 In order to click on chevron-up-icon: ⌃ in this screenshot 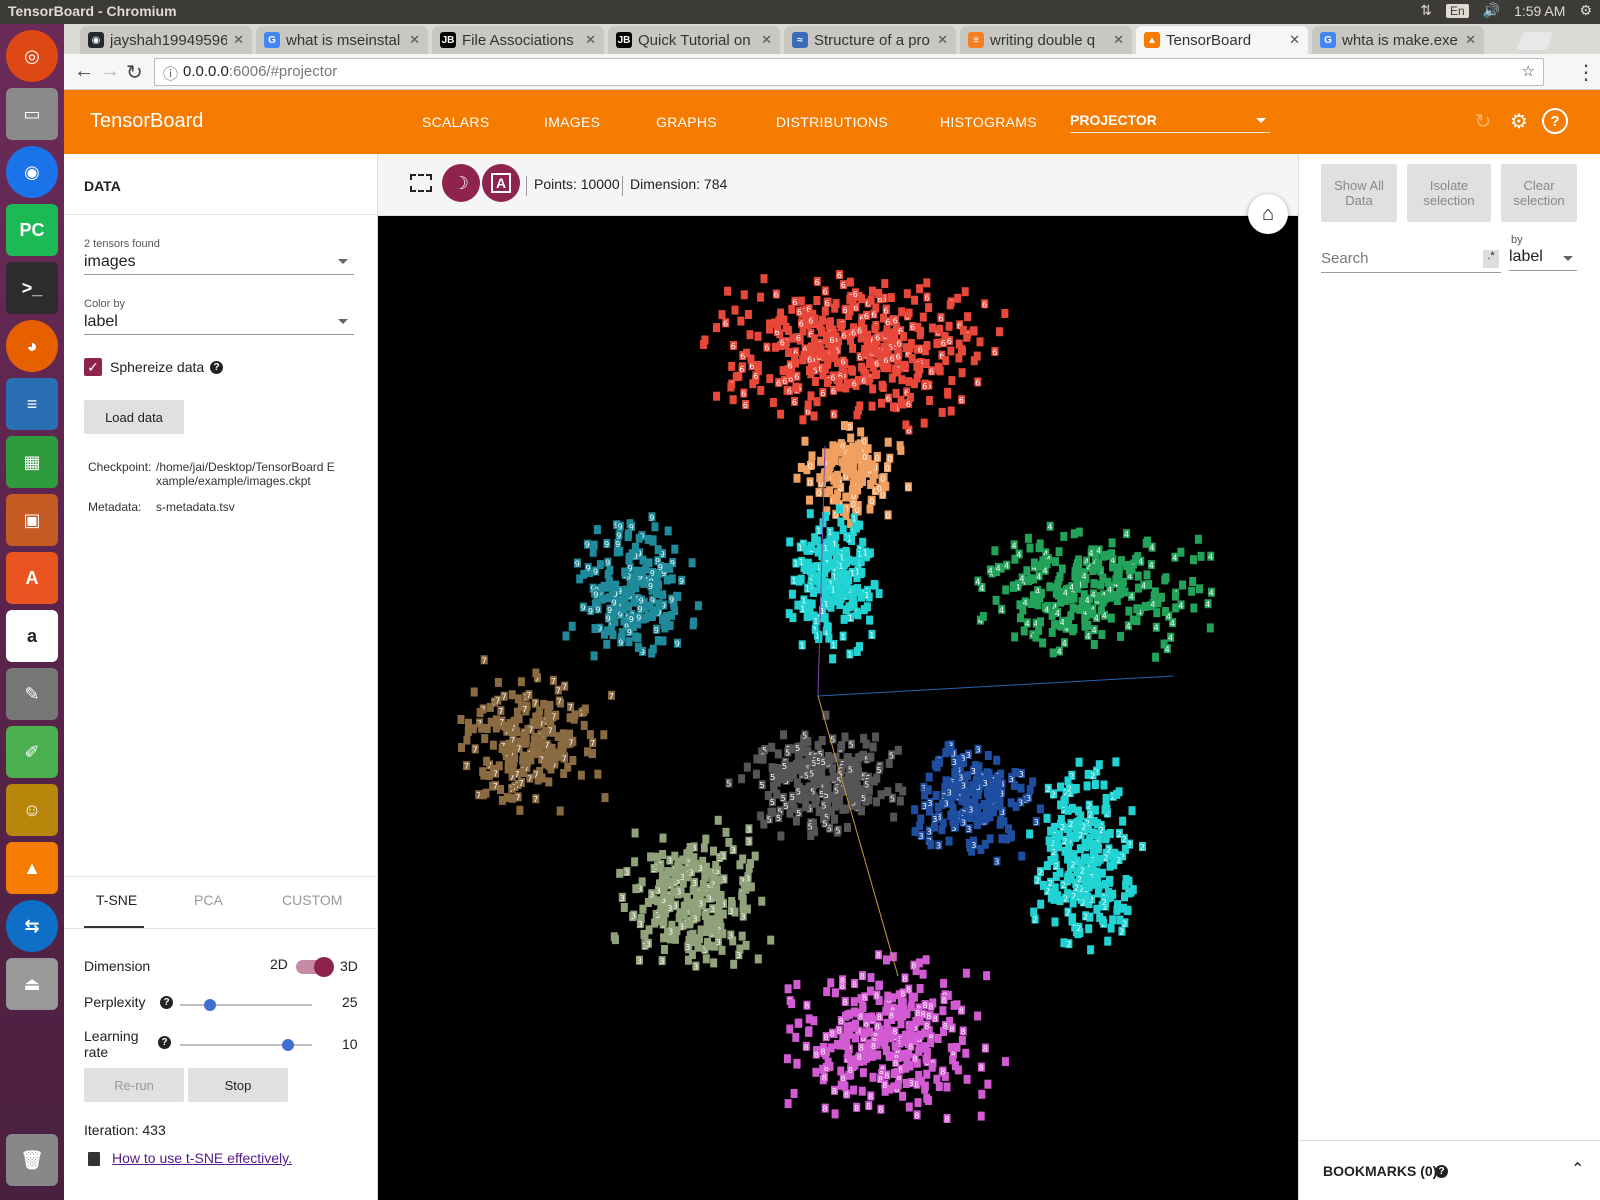, I will do `click(1578, 1169)`.